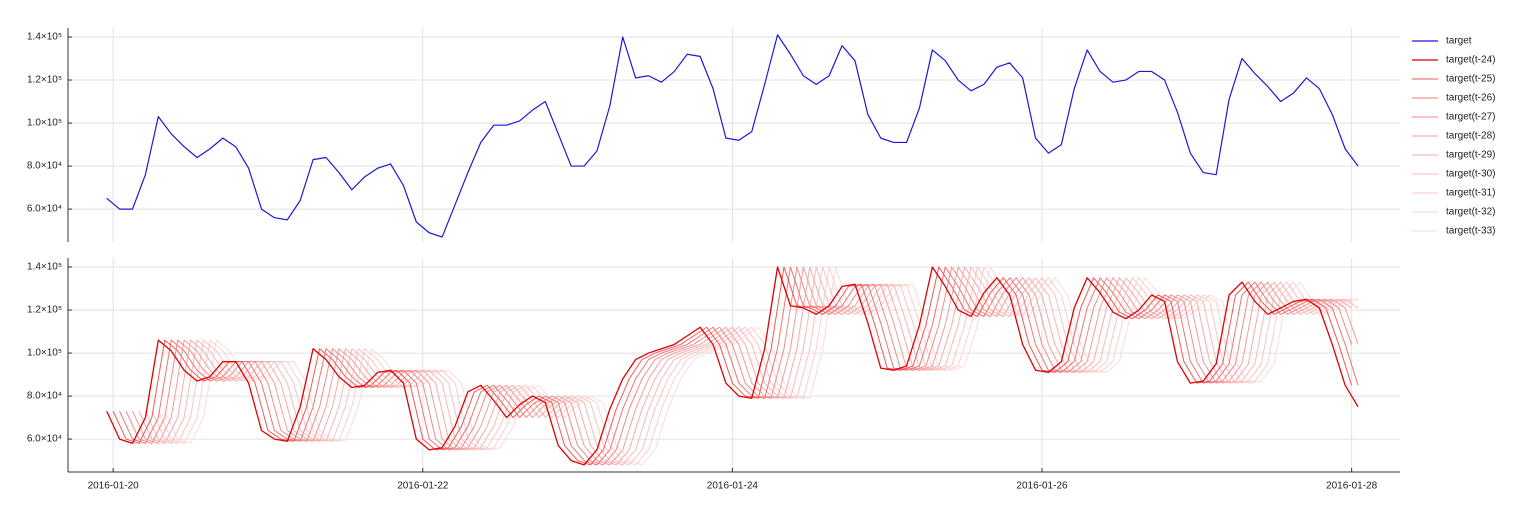  Describe the element at coordinates (1470, 155) in the screenshot. I see `legend-label: target(t-29)` at that location.